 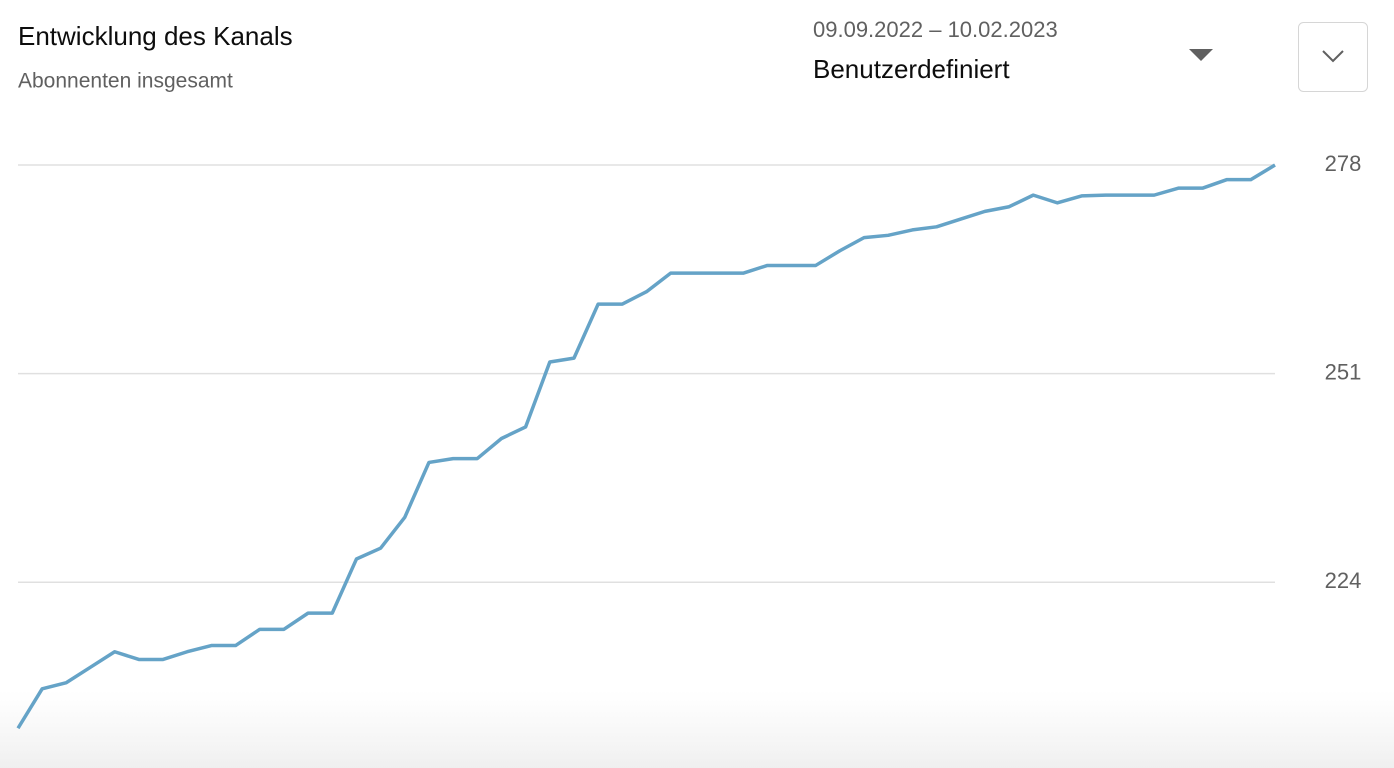 What do you see at coordinates (1201, 55) in the screenshot?
I see `dropdown-arrow` at bounding box center [1201, 55].